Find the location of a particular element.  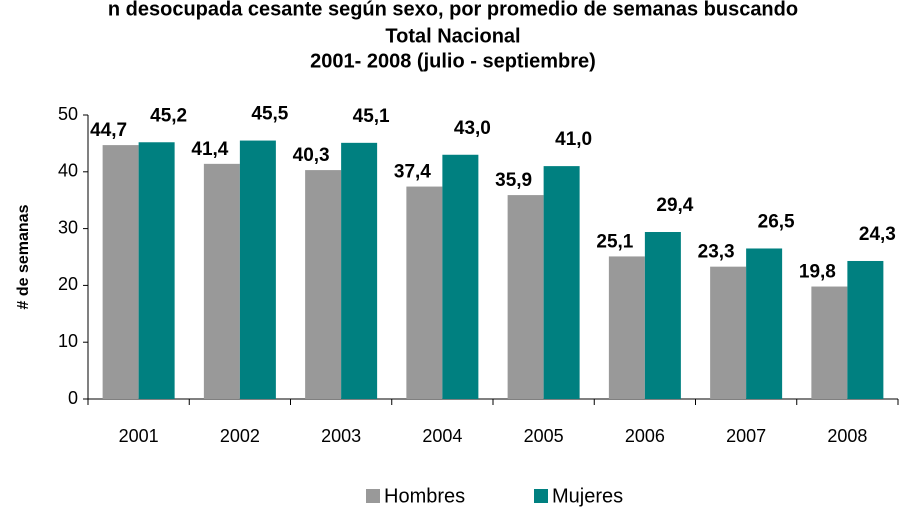

x-tick-label: 2008 is located at coordinates (847, 436).